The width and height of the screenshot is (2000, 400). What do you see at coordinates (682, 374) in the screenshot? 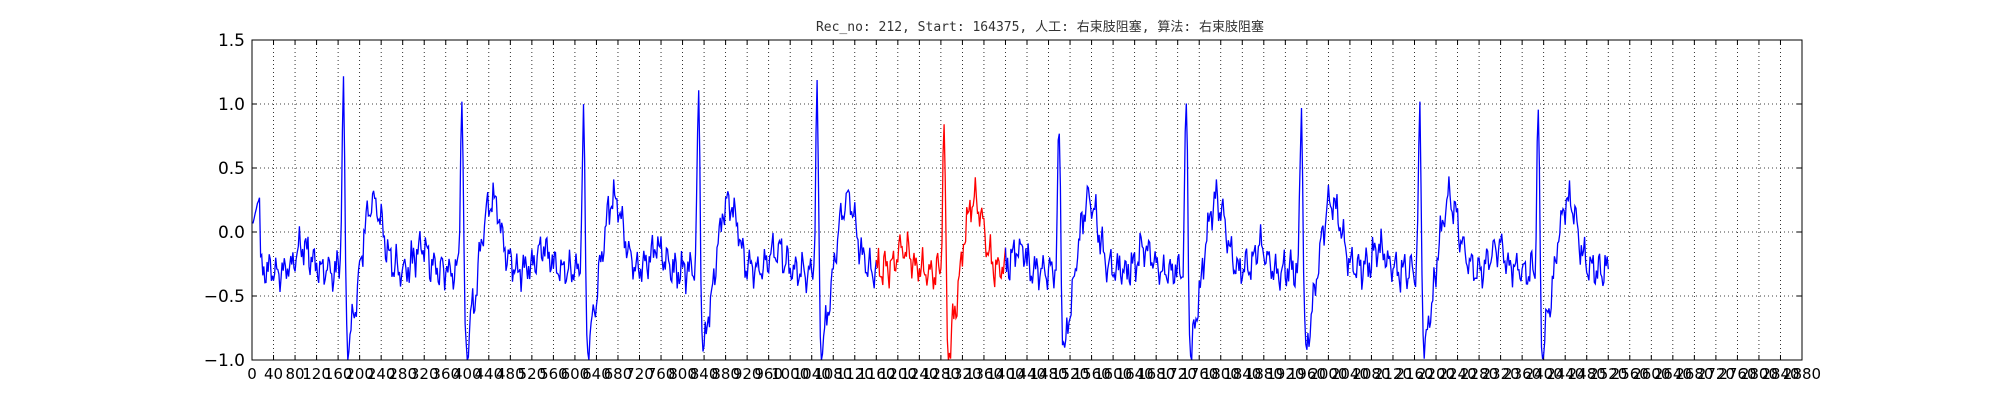
I see `x-tick-label: 800` at bounding box center [682, 374].